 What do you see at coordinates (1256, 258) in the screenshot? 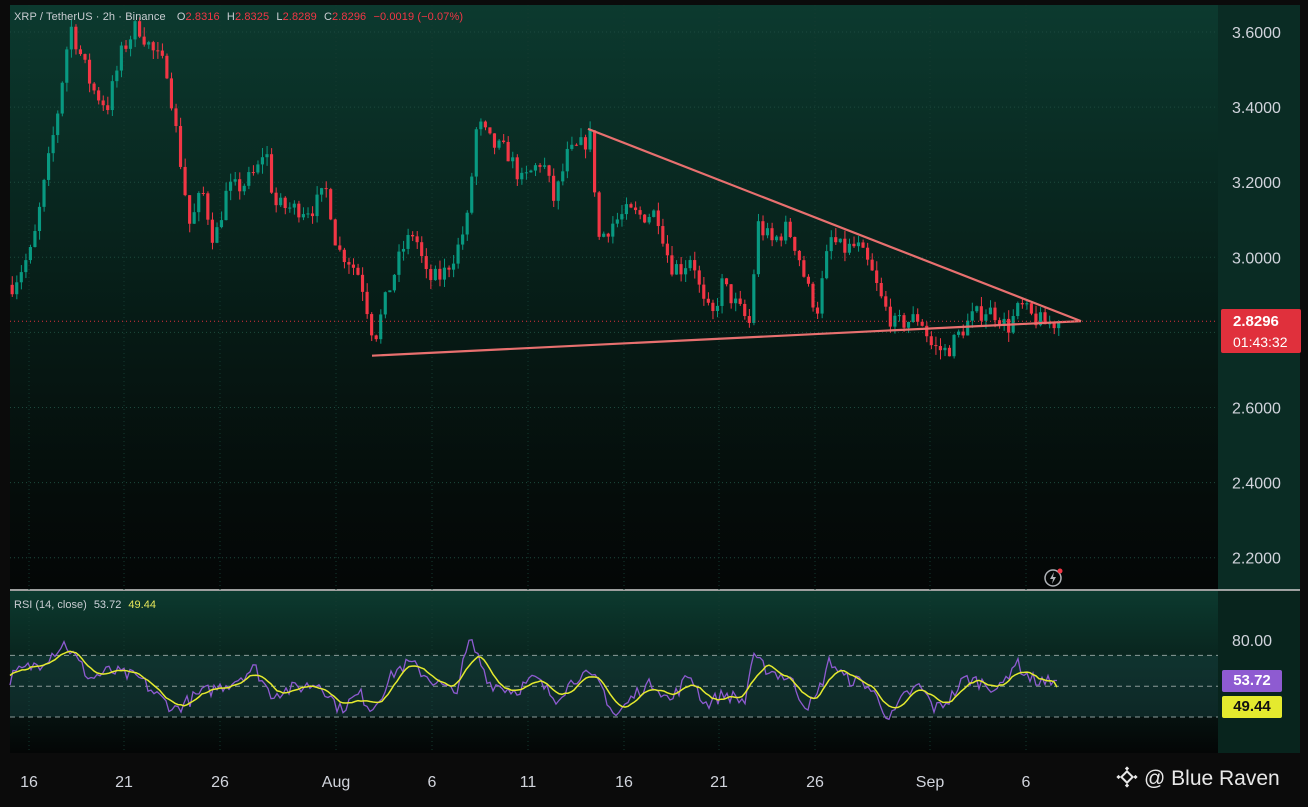
I see `price-tick-label: 3.0000` at bounding box center [1256, 258].